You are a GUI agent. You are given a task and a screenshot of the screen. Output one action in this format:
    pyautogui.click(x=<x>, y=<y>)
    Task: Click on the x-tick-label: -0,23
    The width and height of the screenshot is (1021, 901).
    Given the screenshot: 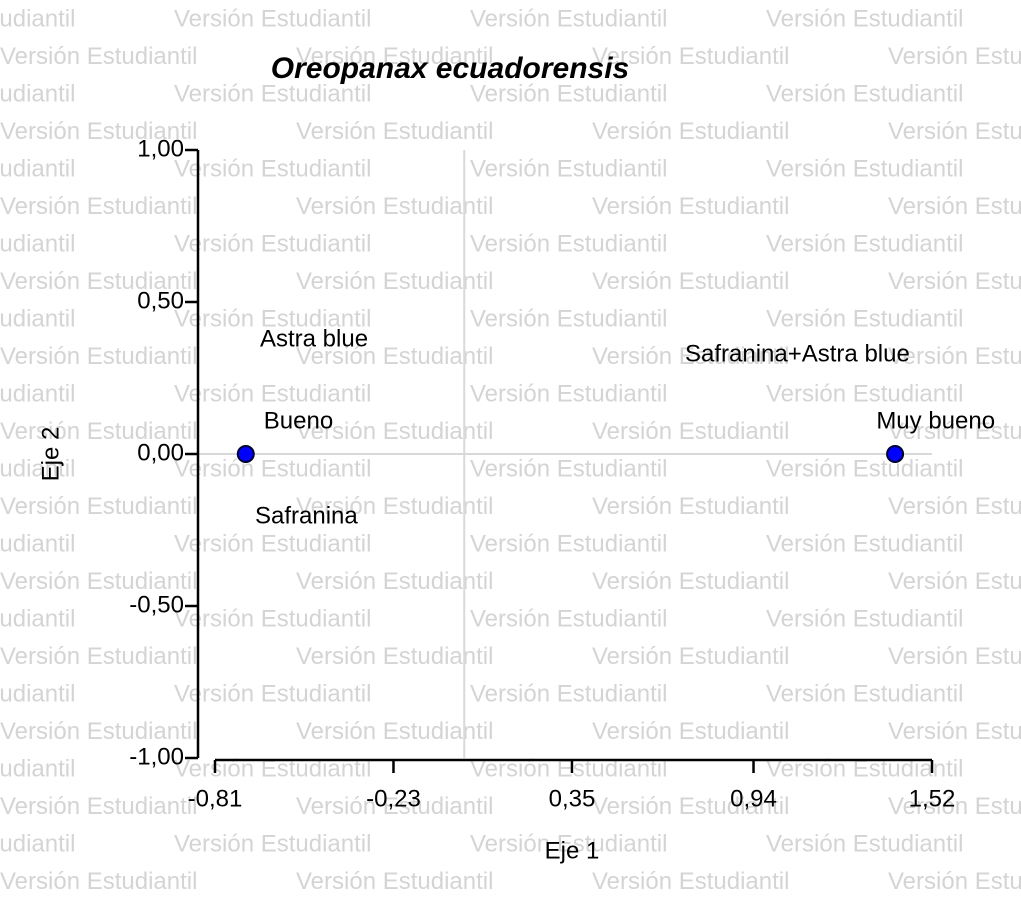 What is the action you would take?
    pyautogui.click(x=393, y=798)
    